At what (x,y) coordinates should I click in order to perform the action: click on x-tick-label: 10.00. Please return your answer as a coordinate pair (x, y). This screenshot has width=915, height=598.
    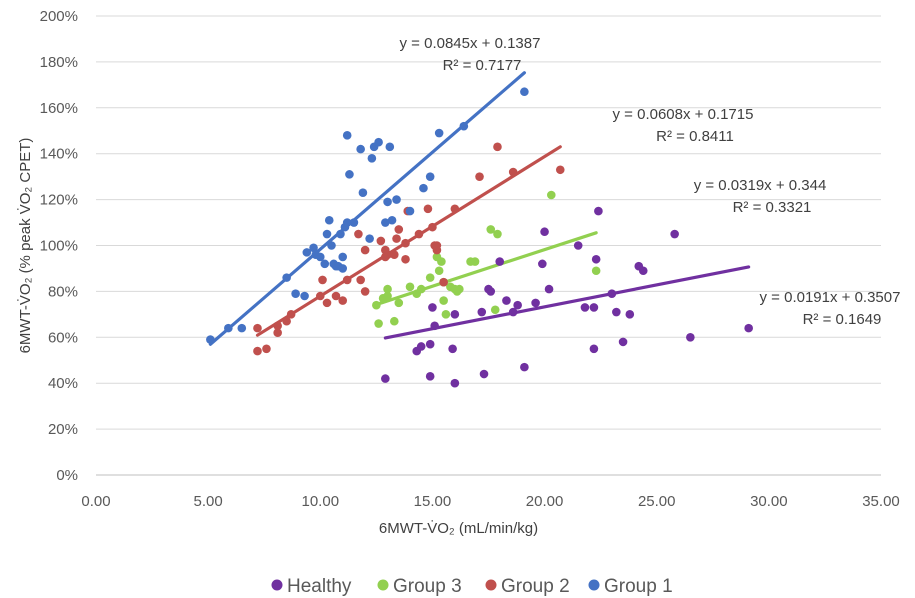
    Looking at the image, I should click on (321, 501).